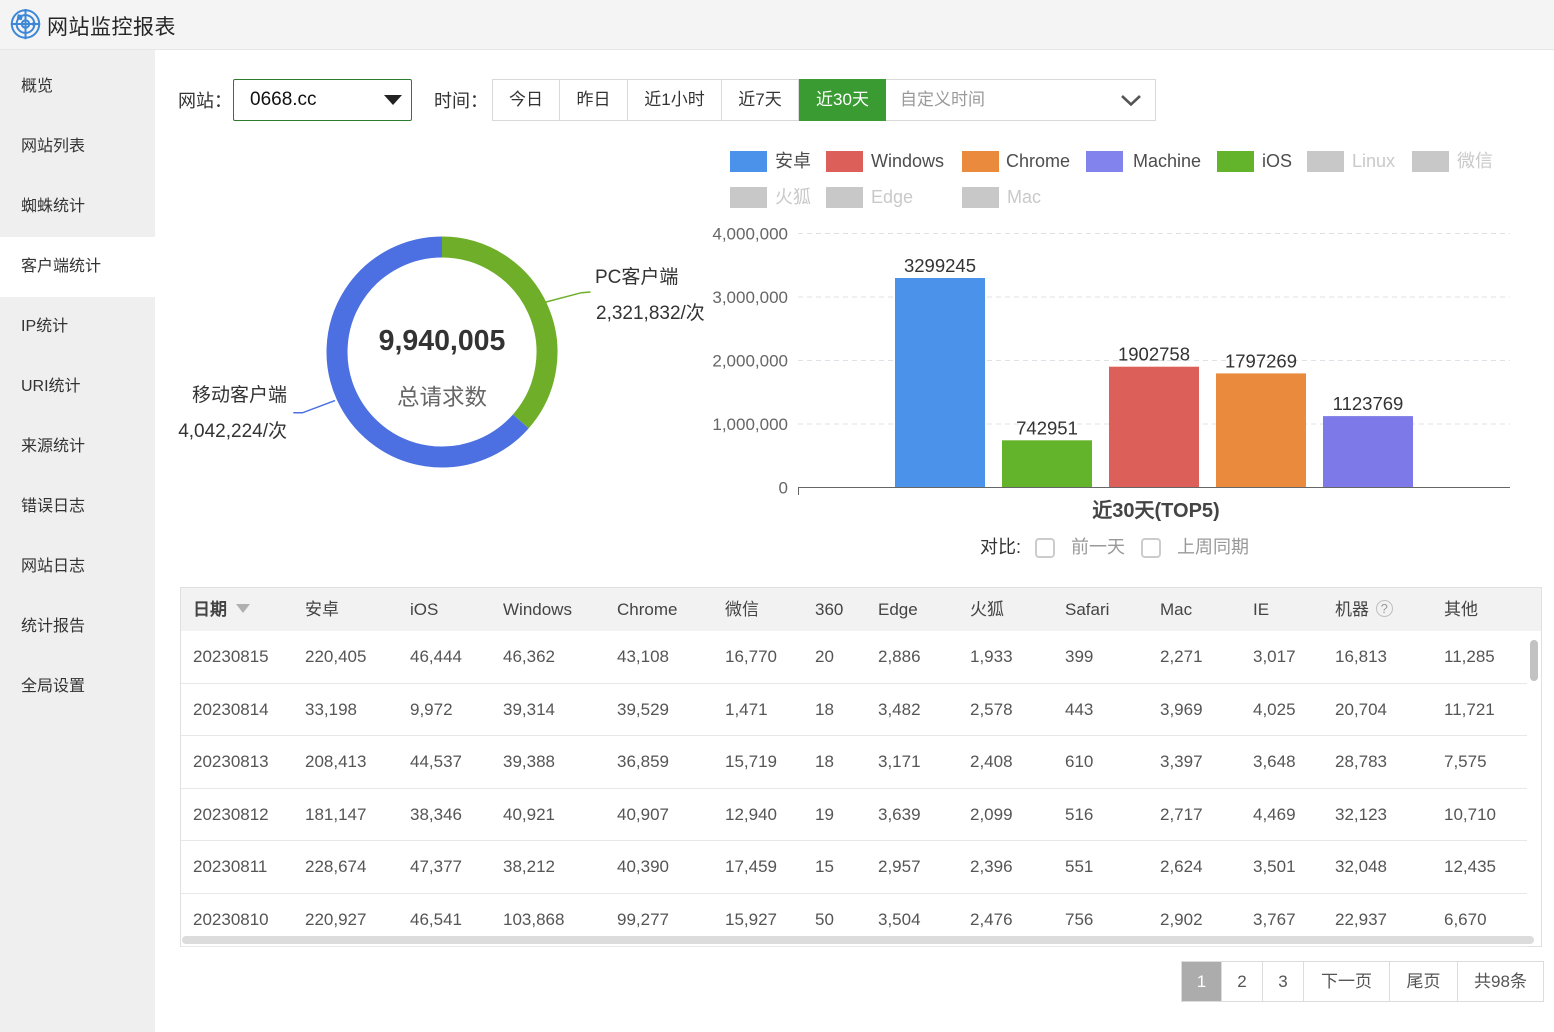 This screenshot has height=1032, width=1554. I want to click on svg-text: 近30天(TOP5), so click(1155, 510).